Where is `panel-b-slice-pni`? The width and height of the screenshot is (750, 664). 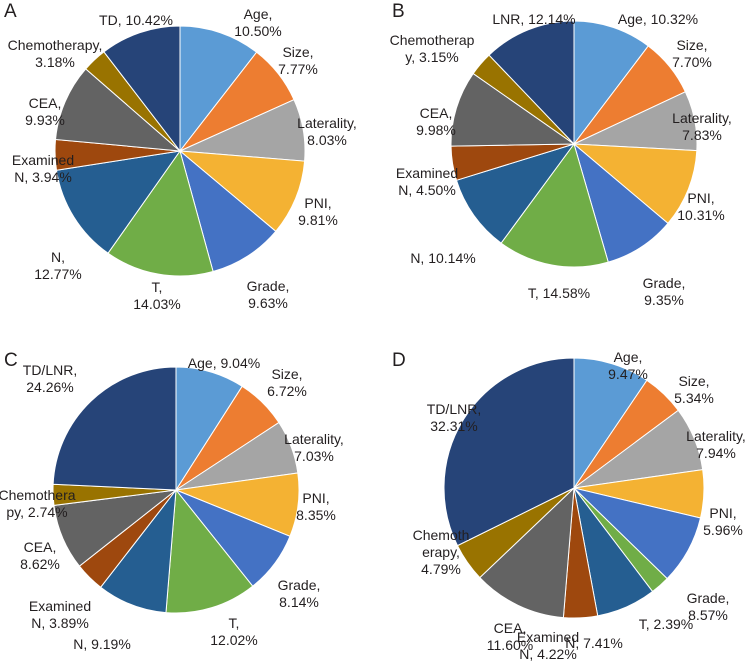 panel-b-slice-pni is located at coordinates (635, 184).